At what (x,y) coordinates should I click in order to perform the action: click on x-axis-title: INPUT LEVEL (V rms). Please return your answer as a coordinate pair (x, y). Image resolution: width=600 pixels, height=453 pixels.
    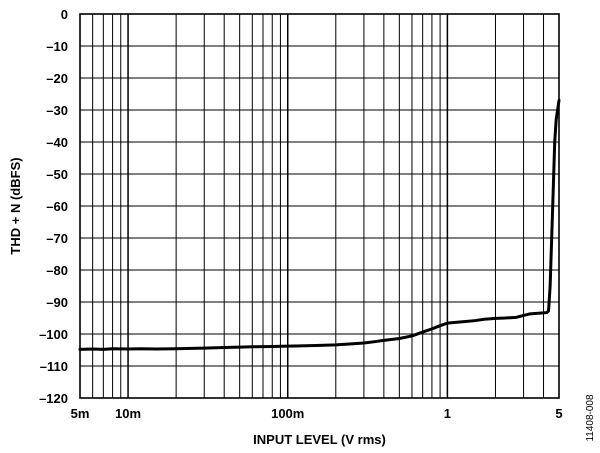
    Looking at the image, I should click on (319, 439).